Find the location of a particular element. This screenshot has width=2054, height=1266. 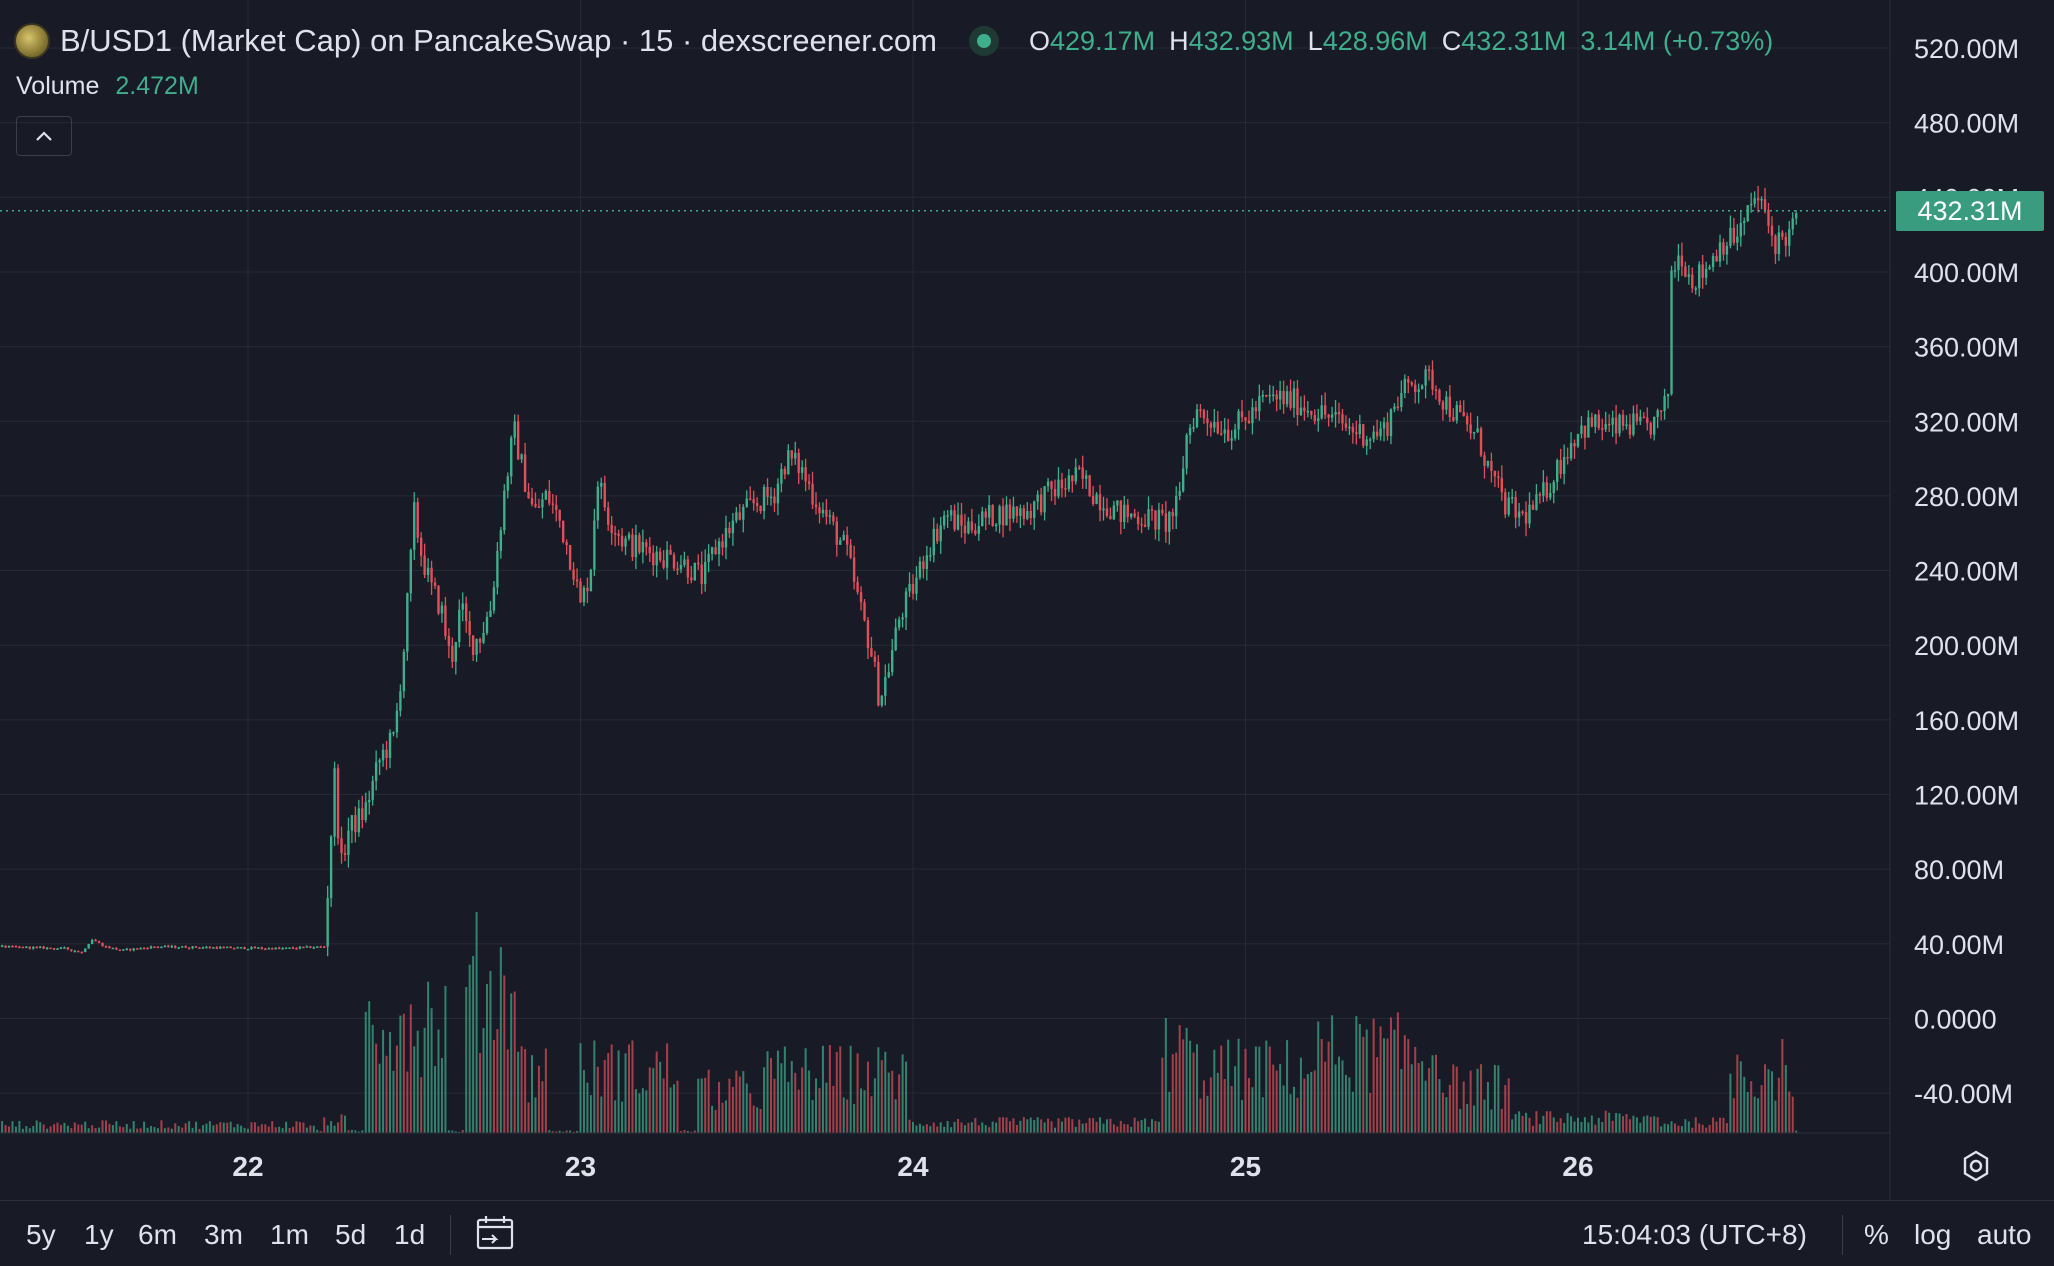

range-6m-button: 6m is located at coordinates (157, 1234).